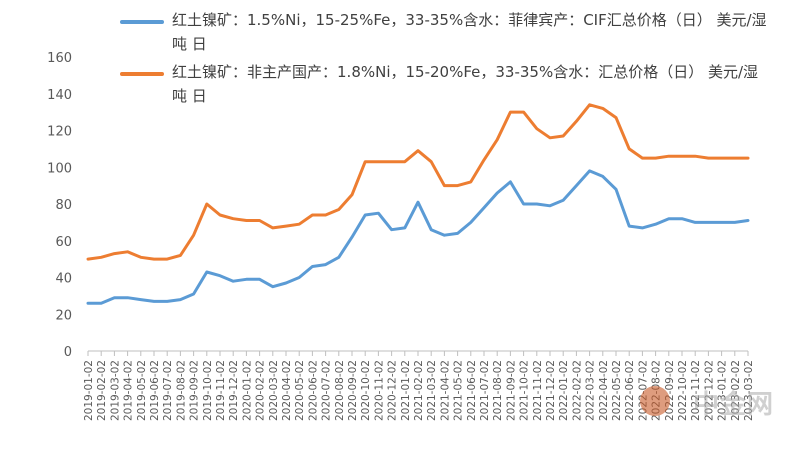 The image size is (788, 456). I want to click on x-tick-label: 2020-09-02, so click(353, 390).